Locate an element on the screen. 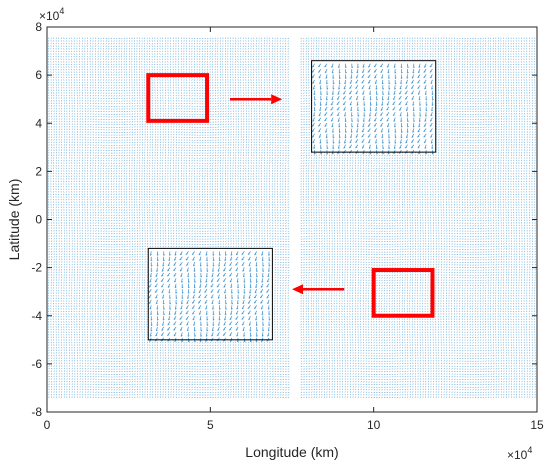 The image size is (550, 467). zoom-upper-right-arrows is located at coordinates (372, 109).